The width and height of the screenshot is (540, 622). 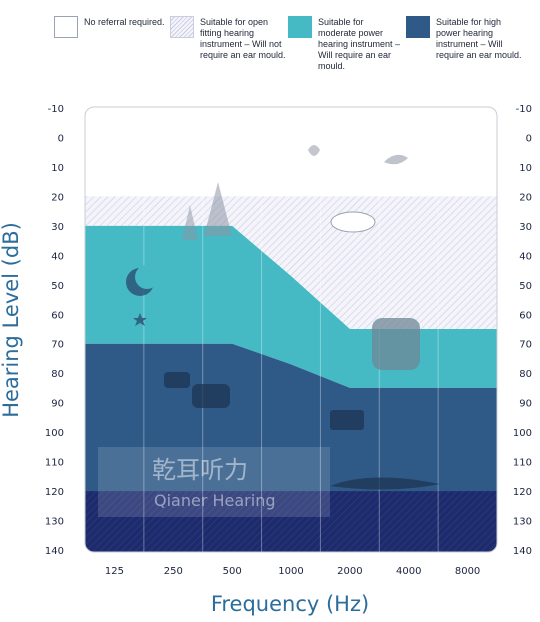 What do you see at coordinates (173, 571) in the screenshot?
I see `x-tick-label: 250` at bounding box center [173, 571].